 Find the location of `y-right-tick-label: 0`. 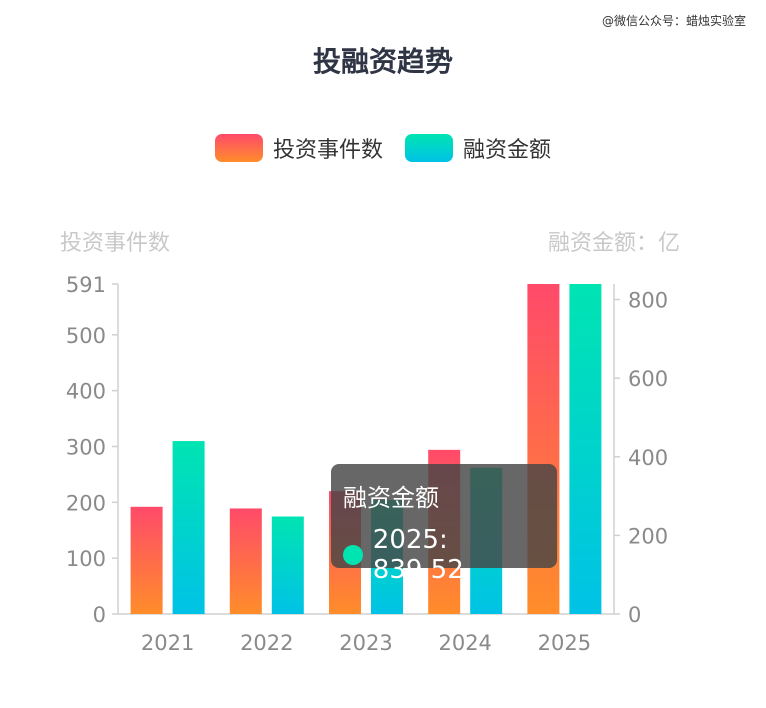

y-right-tick-label: 0 is located at coordinates (634, 615).